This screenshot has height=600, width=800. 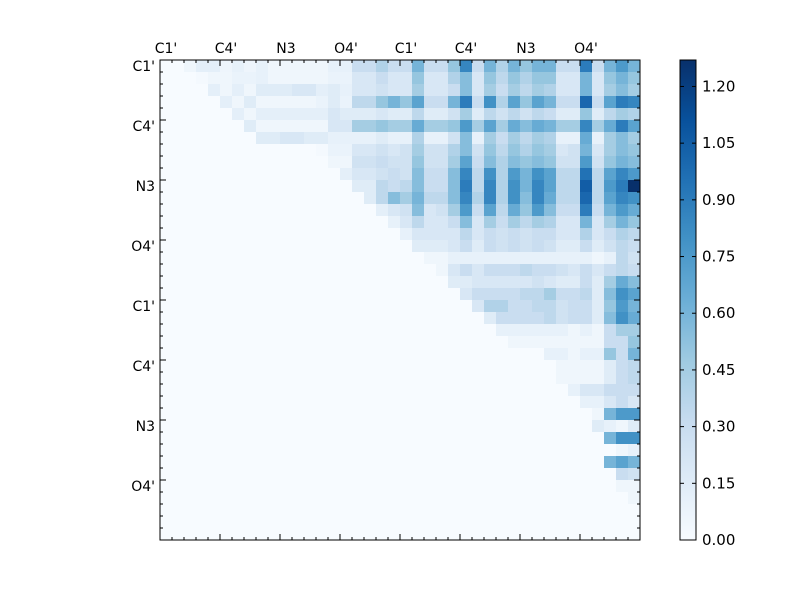 I want to click on y-tick-label: N3, so click(x=145, y=427).